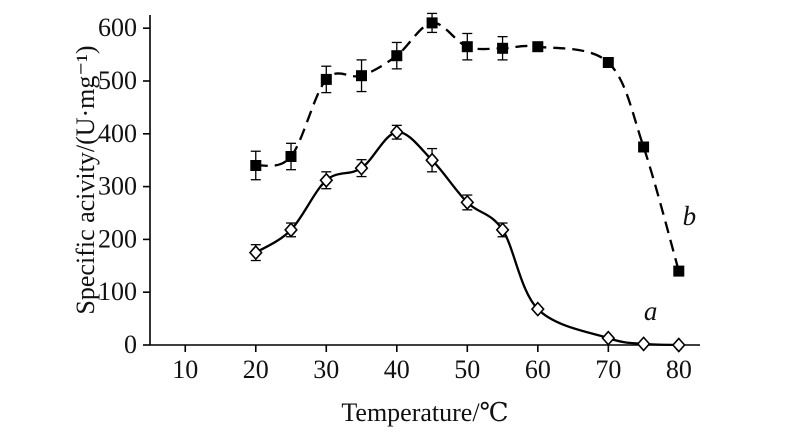 The height and width of the screenshot is (442, 800). Describe the element at coordinates (117, 133) in the screenshot. I see `y-tick-label: 400` at that location.